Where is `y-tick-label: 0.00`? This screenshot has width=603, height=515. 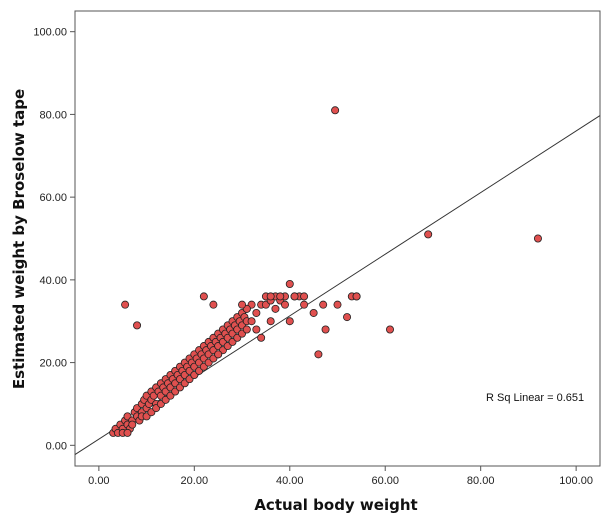 y-tick-label: 0.00 is located at coordinates (56, 446).